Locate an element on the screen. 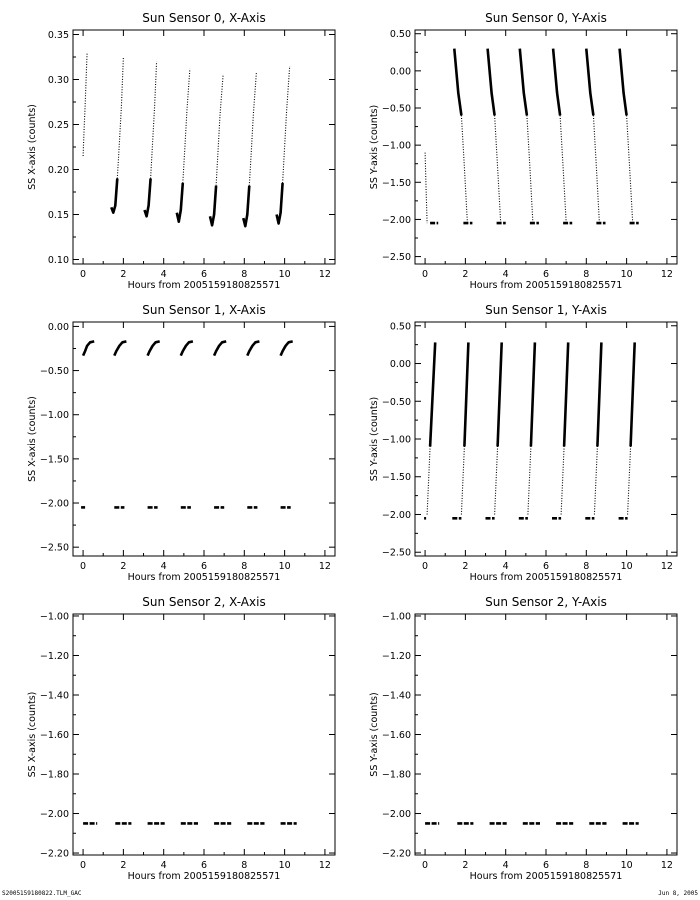 This screenshot has width=700, height=900. y-tick-label: 0.50 is located at coordinates (400, 34).